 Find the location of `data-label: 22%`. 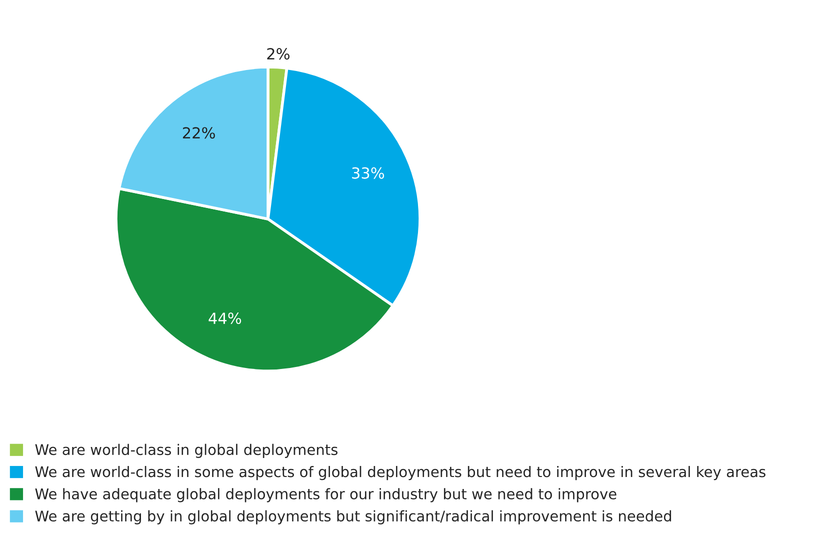

data-label: 22% is located at coordinates (198, 133).